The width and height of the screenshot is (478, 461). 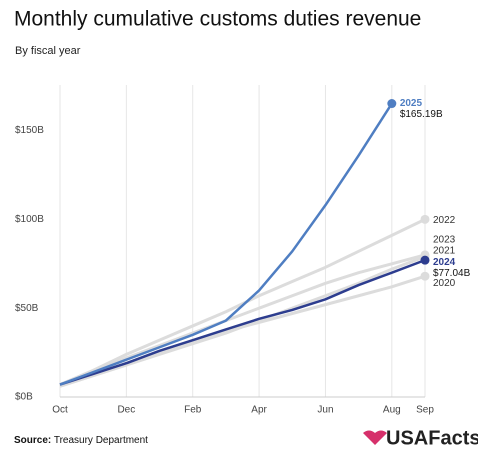 I want to click on x-tick-label: Aug, so click(x=392, y=410).